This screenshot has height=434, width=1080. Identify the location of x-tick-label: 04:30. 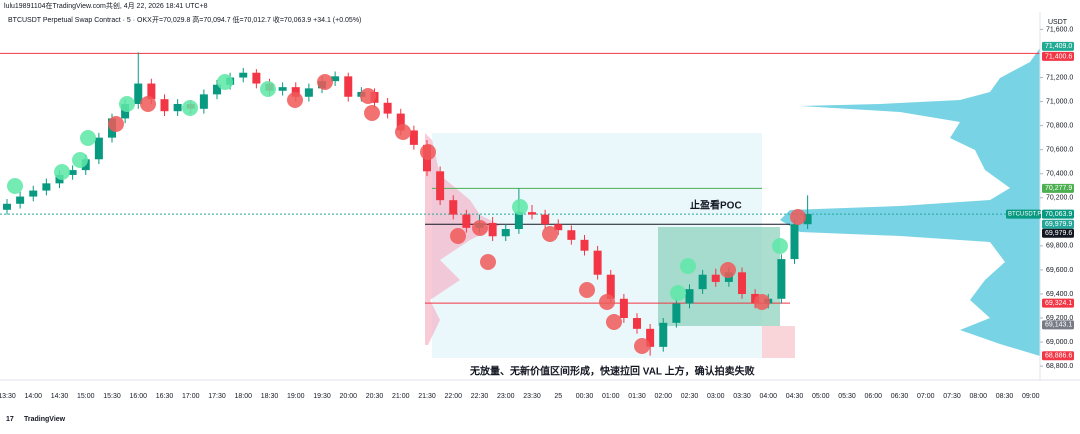
(795, 396).